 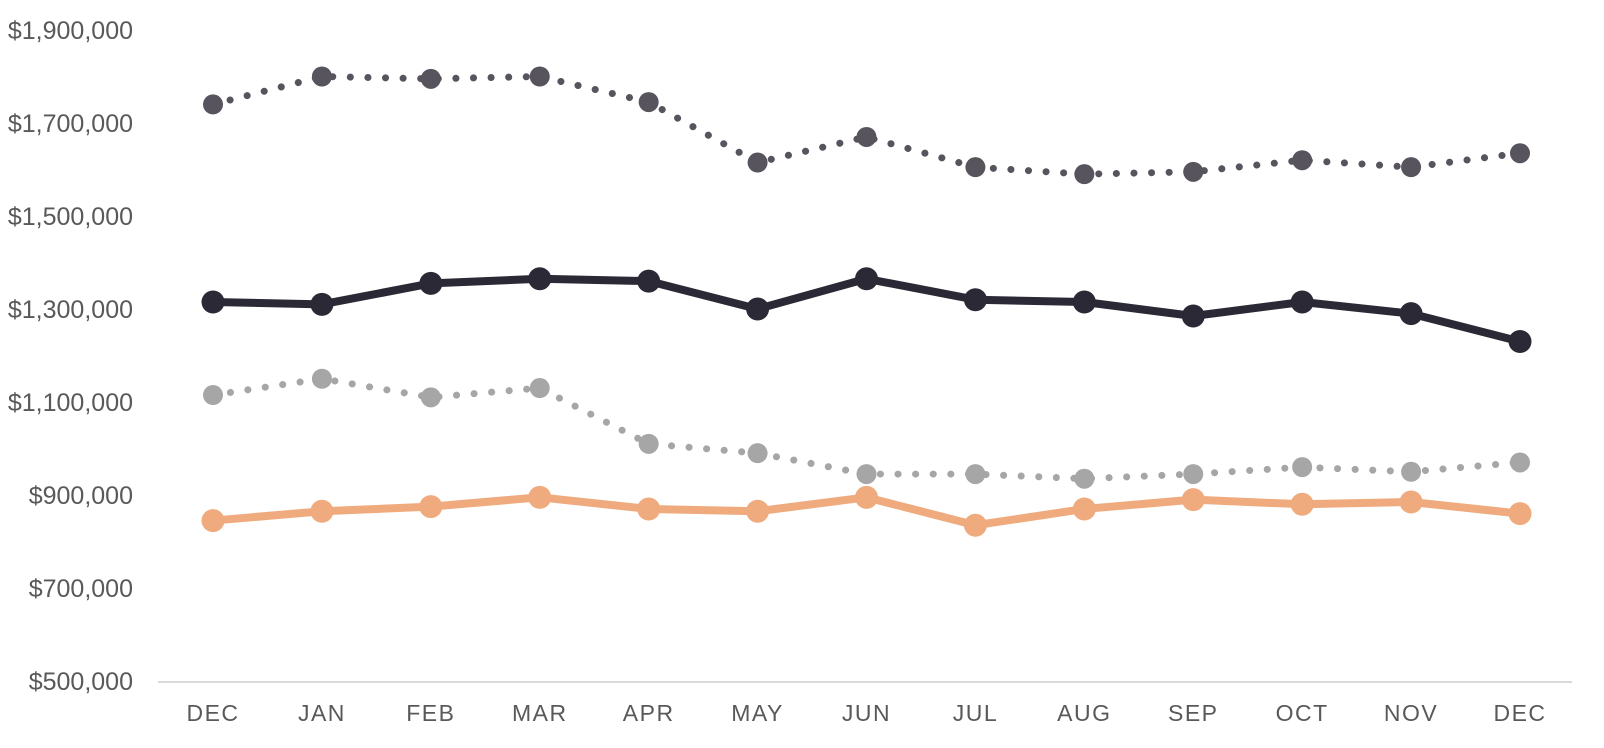 What do you see at coordinates (540, 713) in the screenshot?
I see `x-tick-label: MAR` at bounding box center [540, 713].